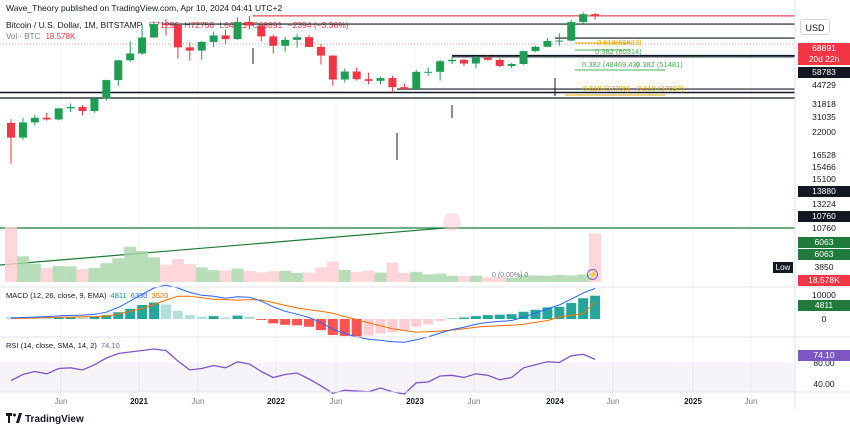 Image resolution: width=850 pixels, height=432 pixels. What do you see at coordinates (555, 401) in the screenshot?
I see `time-axis-label: 2024` at bounding box center [555, 401].